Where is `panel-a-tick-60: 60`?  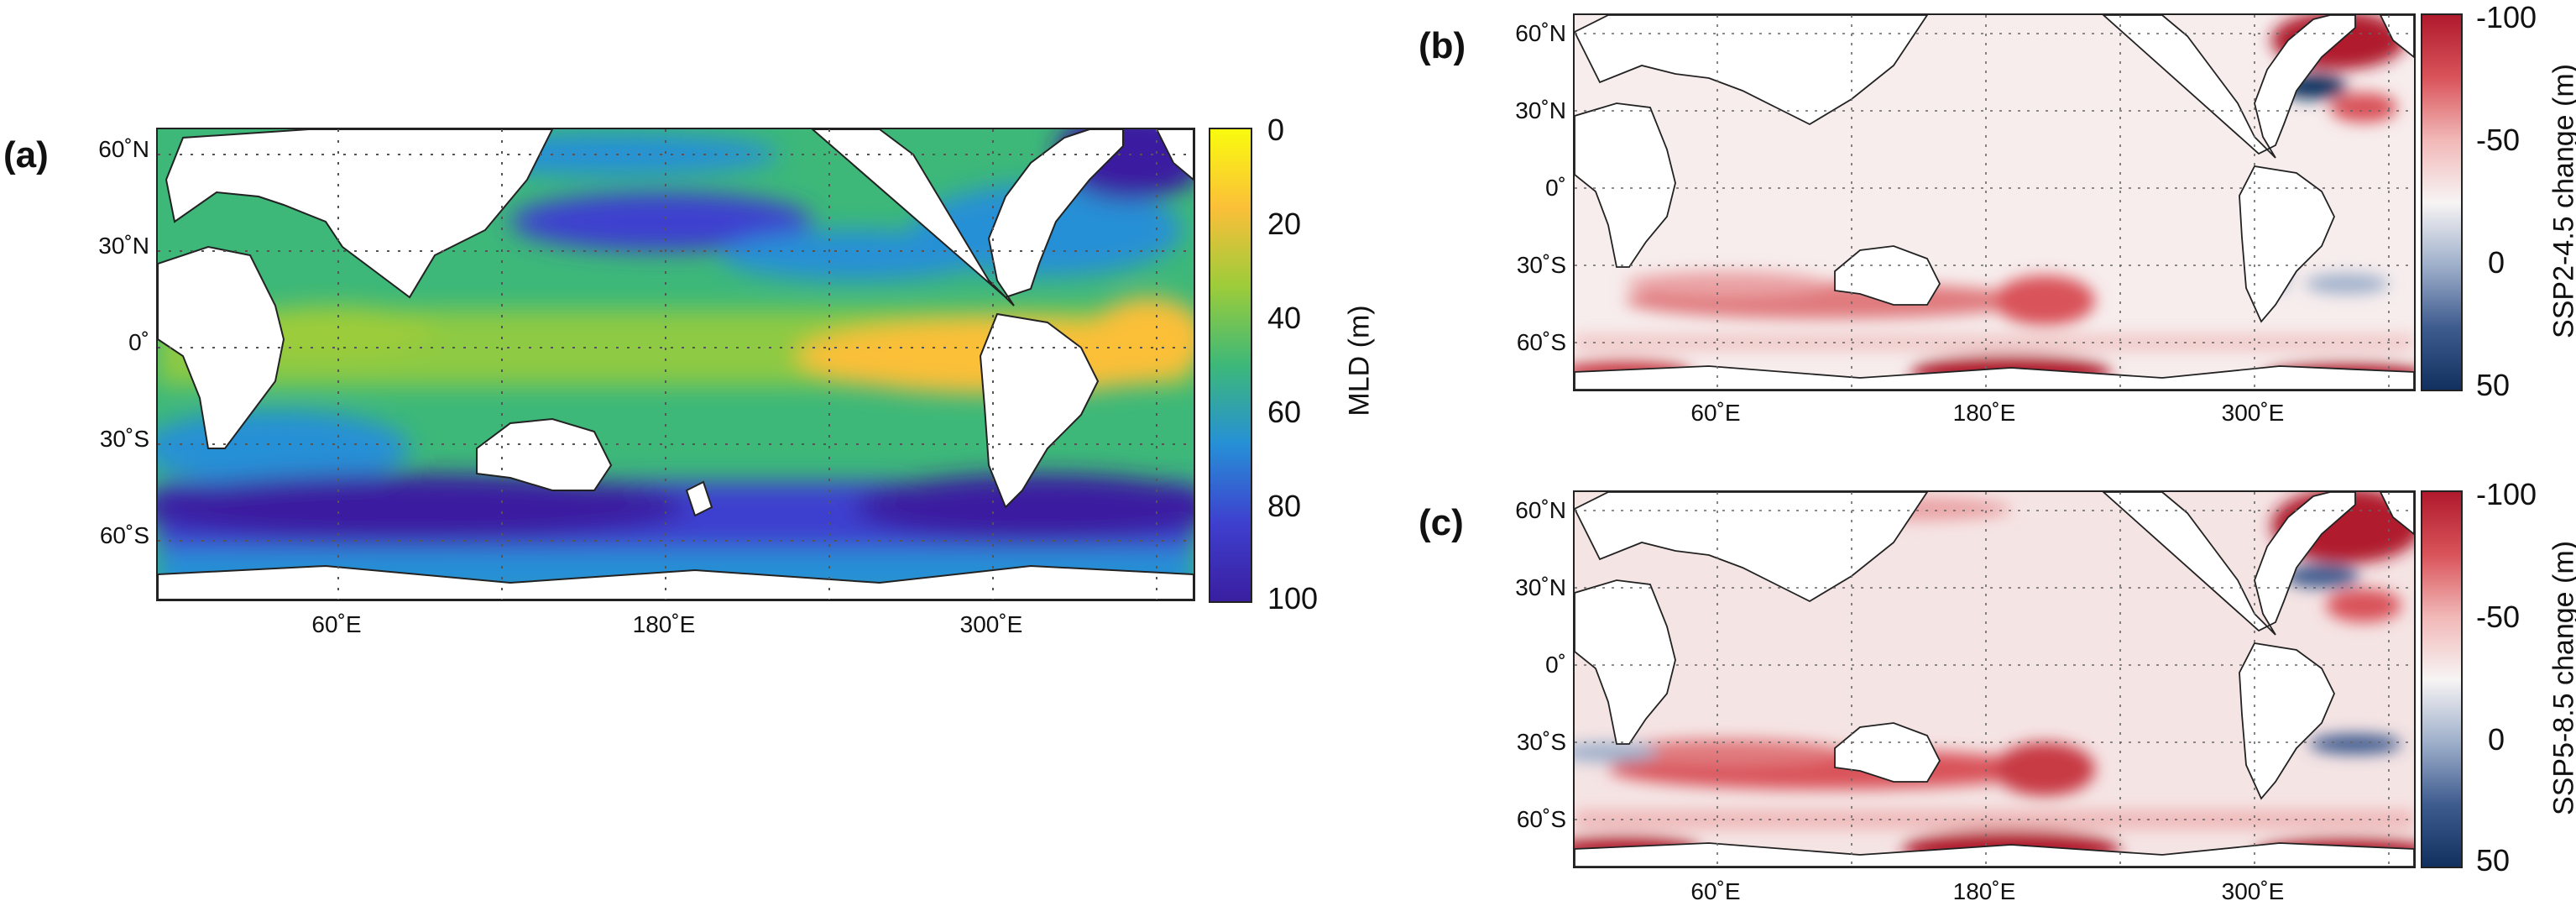
panel-a-tick-60: 60 is located at coordinates (1284, 412).